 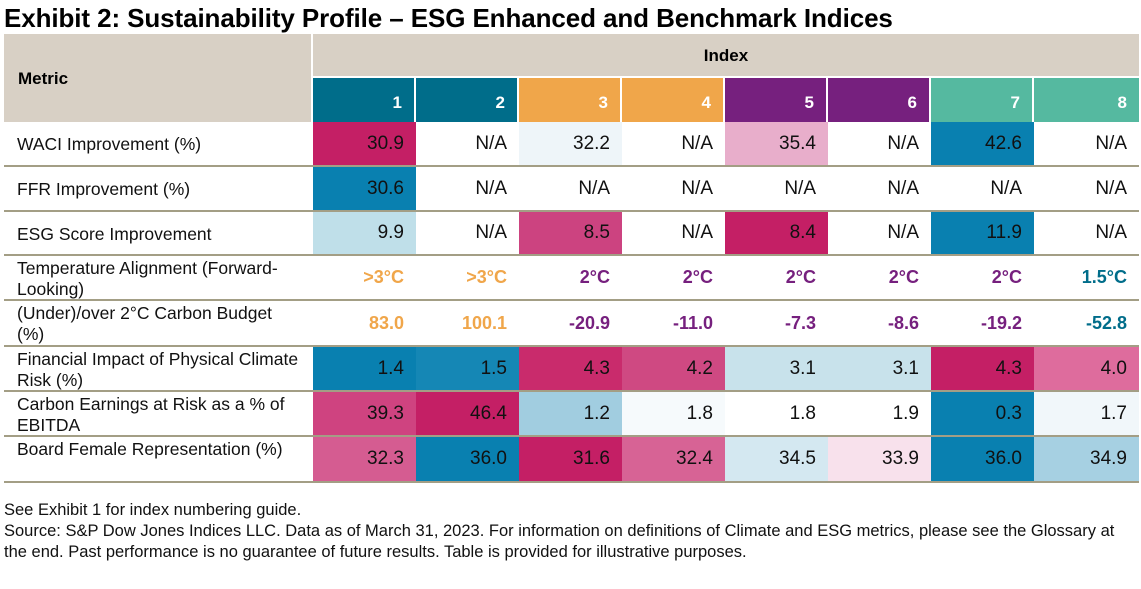 What do you see at coordinates (364, 143) in the screenshot?
I see `value-cell-index-1: 30.9` at bounding box center [364, 143].